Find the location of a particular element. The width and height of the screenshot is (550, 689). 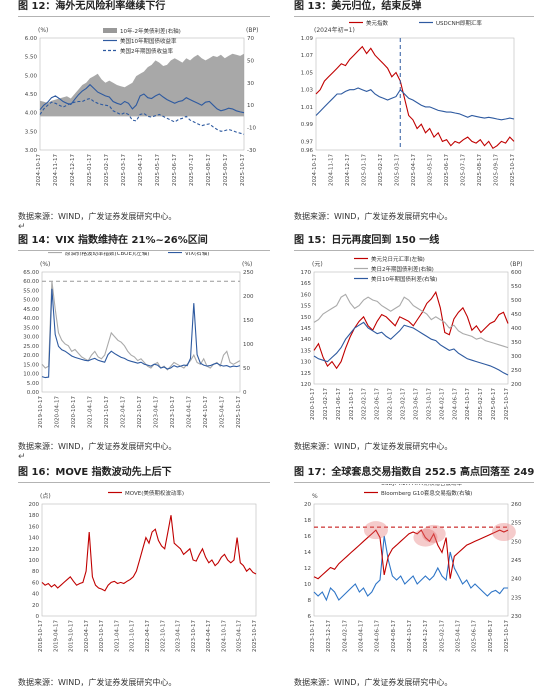

y-left-tick-label: 8 is located at coordinates (310, 601).